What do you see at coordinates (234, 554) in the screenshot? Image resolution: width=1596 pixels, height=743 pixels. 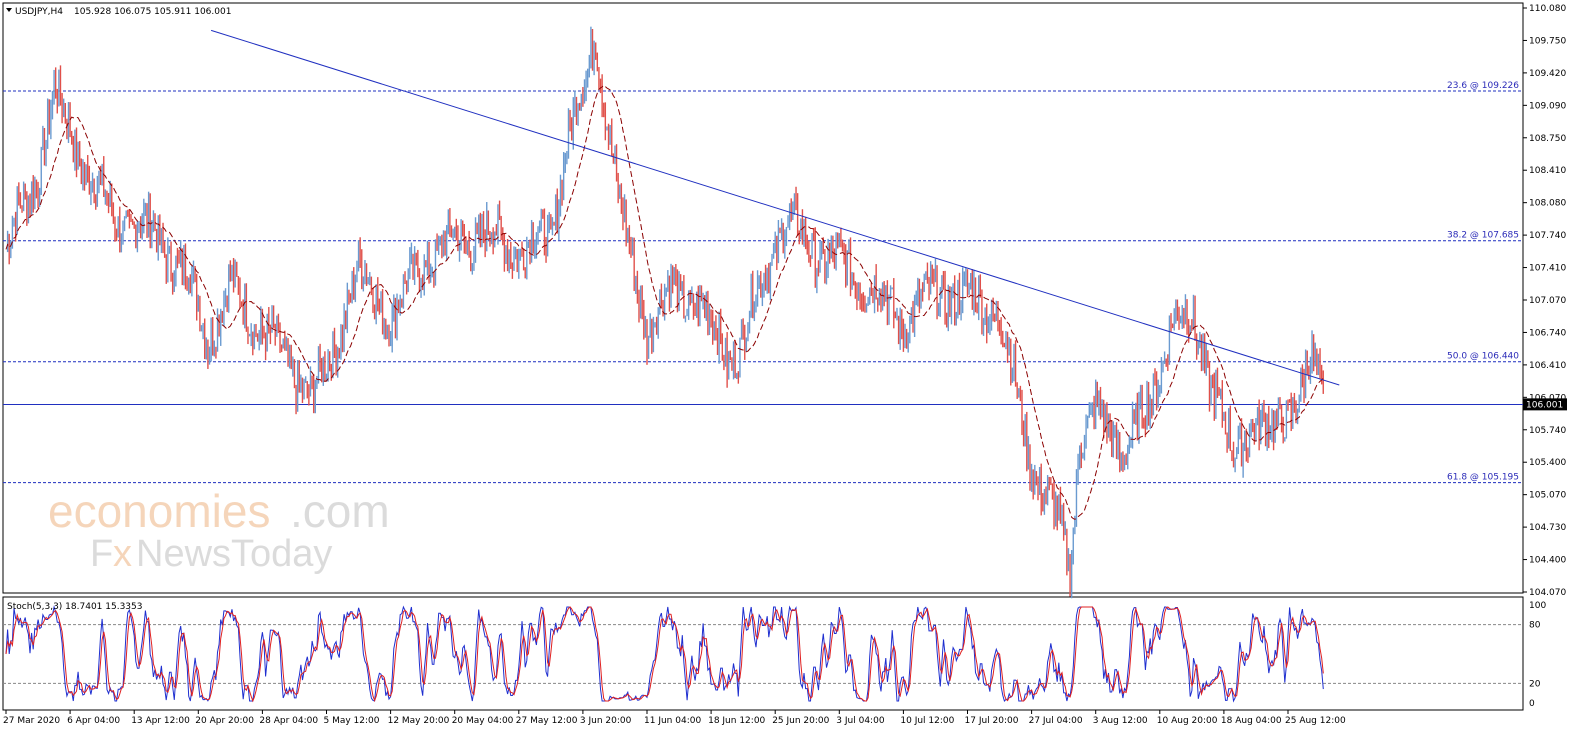 I see `watermark-newstoday: NewsToday` at bounding box center [234, 554].